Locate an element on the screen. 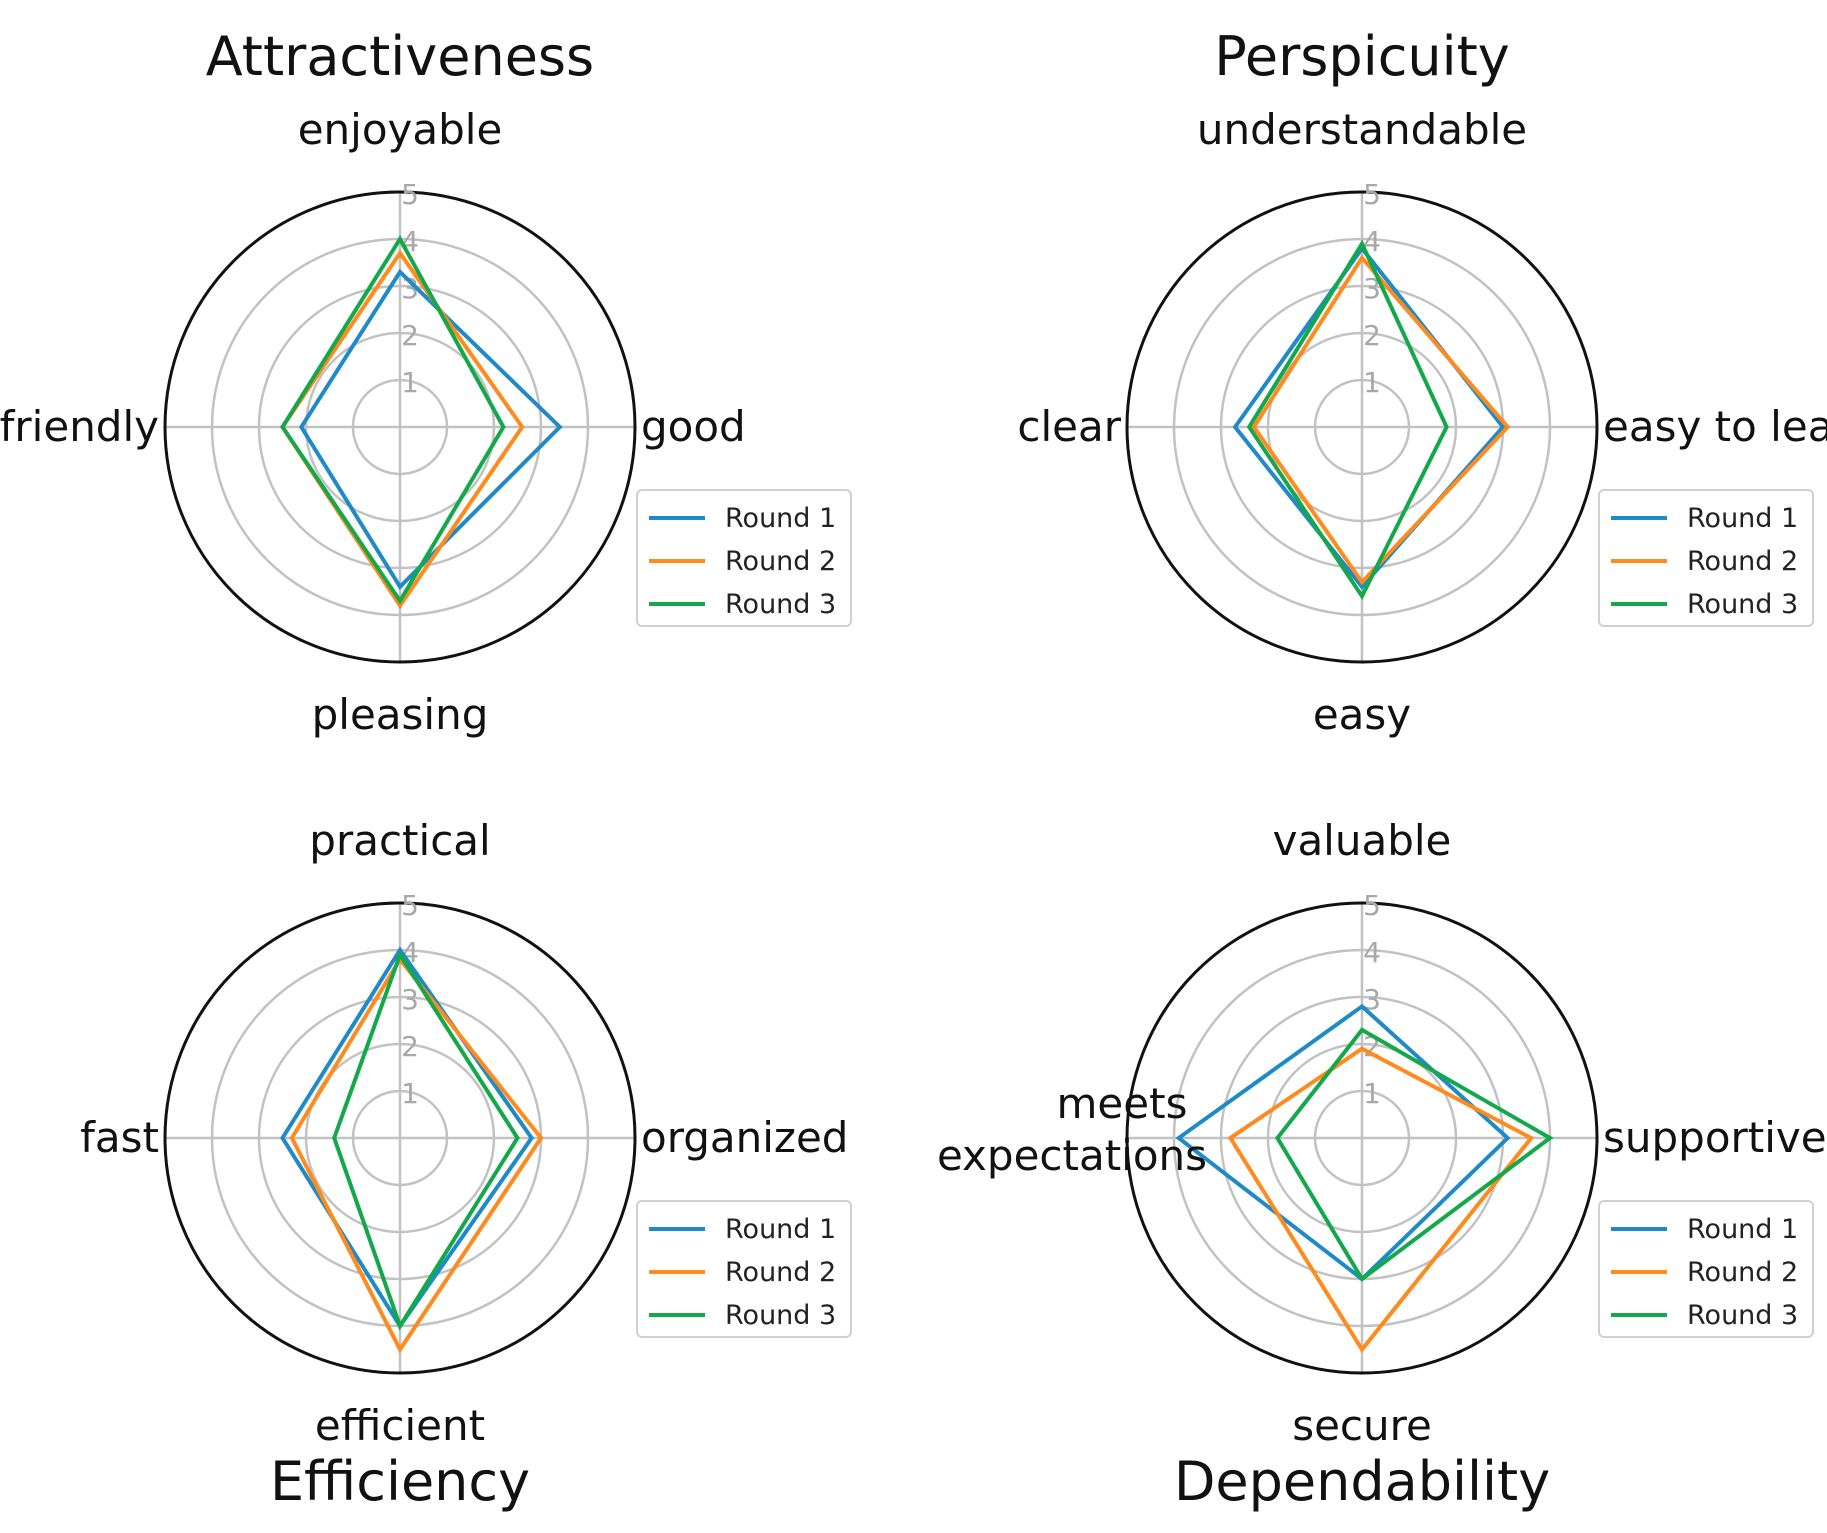 This screenshot has width=1827, height=1533. axis-label-valuable: valuable is located at coordinates (1362, 840).